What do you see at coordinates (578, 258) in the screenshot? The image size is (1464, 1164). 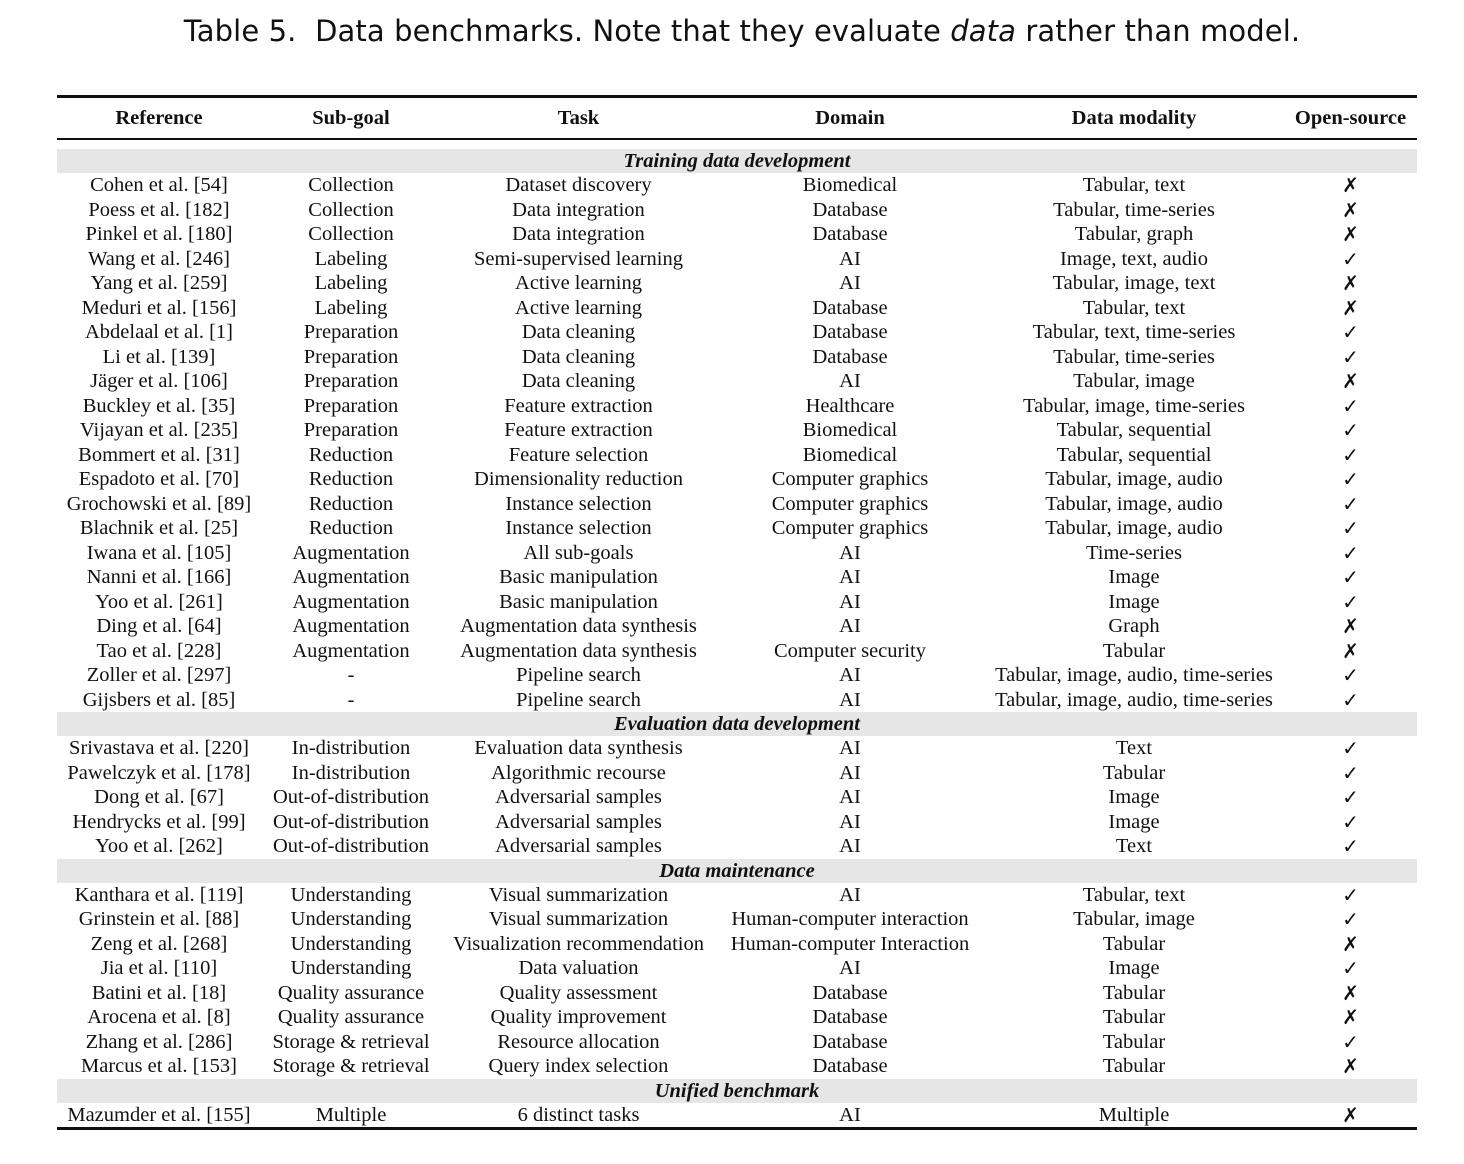 I see `cell-task: Semi-supervised learning` at bounding box center [578, 258].